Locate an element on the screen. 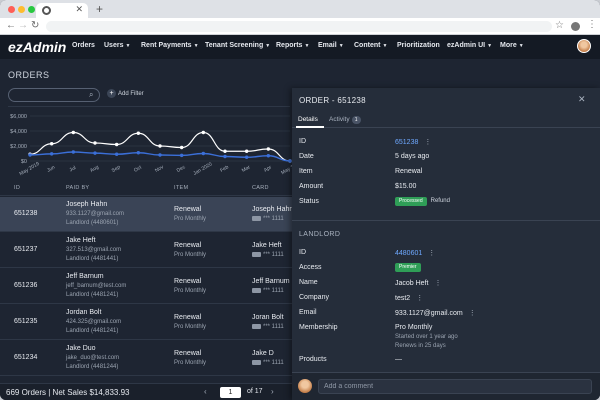 This screenshot has height=400, width=600. nav-item-label: Content is located at coordinates (367, 45).